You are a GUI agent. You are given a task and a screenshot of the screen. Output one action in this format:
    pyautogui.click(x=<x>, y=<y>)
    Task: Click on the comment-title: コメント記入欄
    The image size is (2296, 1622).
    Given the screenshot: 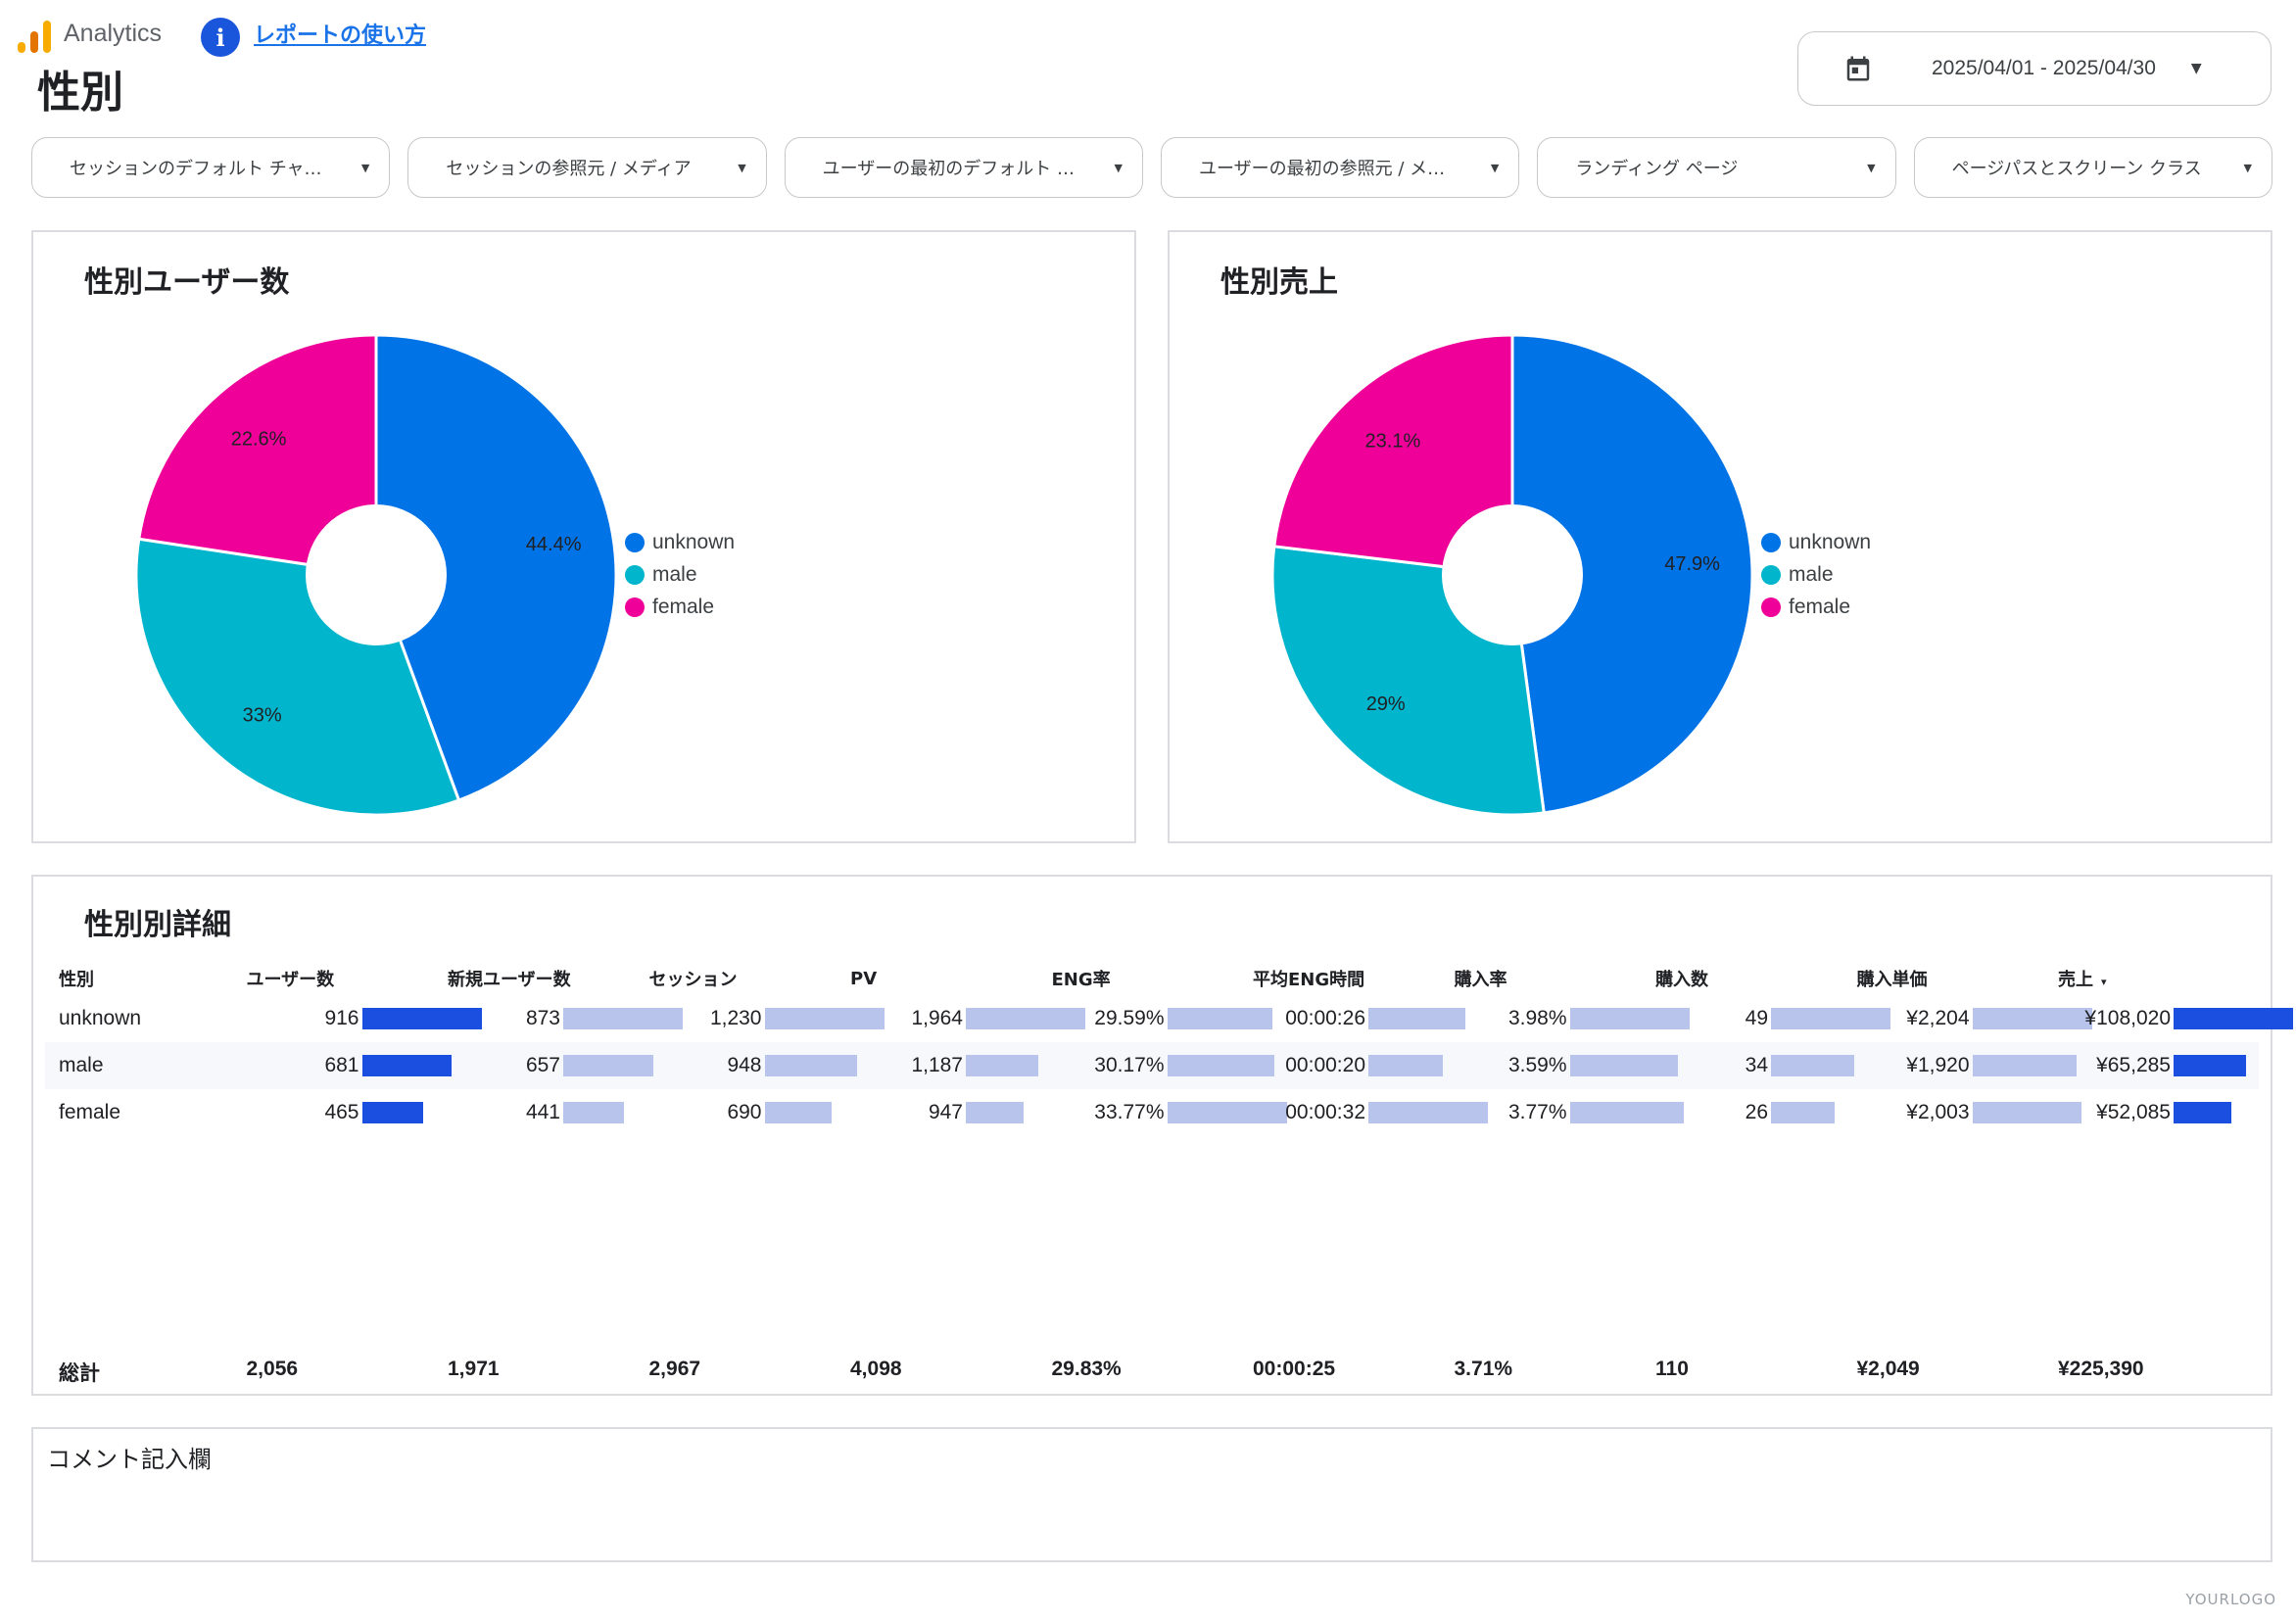 What is the action you would take?
    pyautogui.click(x=129, y=1459)
    